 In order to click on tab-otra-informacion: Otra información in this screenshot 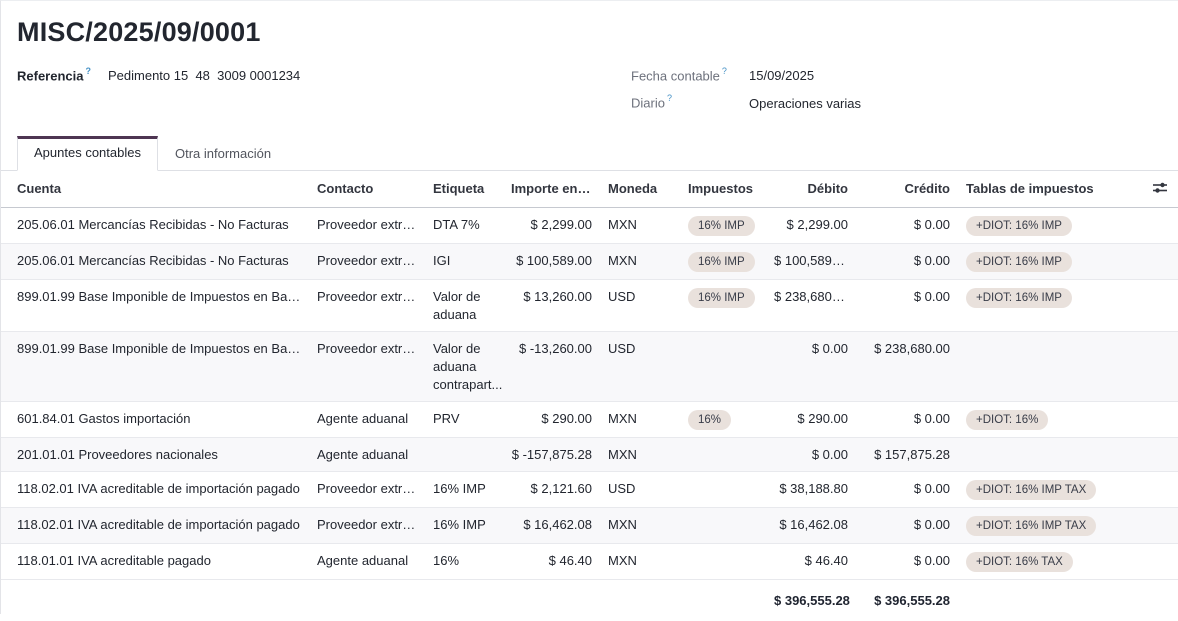, I will do `click(223, 153)`.